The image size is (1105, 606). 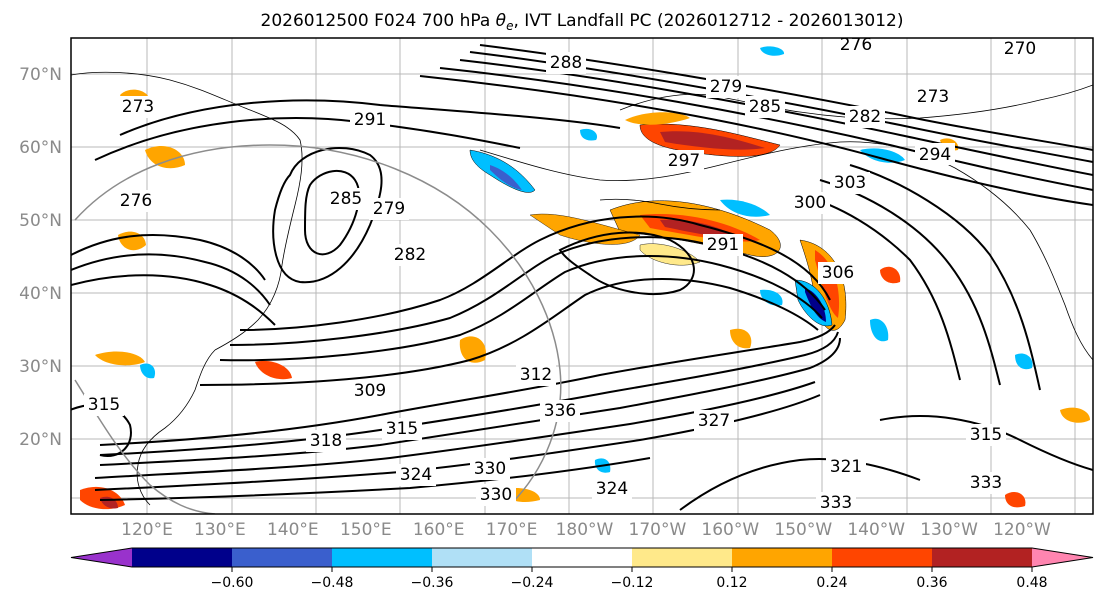 What do you see at coordinates (326, 441) in the screenshot?
I see `svg-text: 318` at bounding box center [326, 441].